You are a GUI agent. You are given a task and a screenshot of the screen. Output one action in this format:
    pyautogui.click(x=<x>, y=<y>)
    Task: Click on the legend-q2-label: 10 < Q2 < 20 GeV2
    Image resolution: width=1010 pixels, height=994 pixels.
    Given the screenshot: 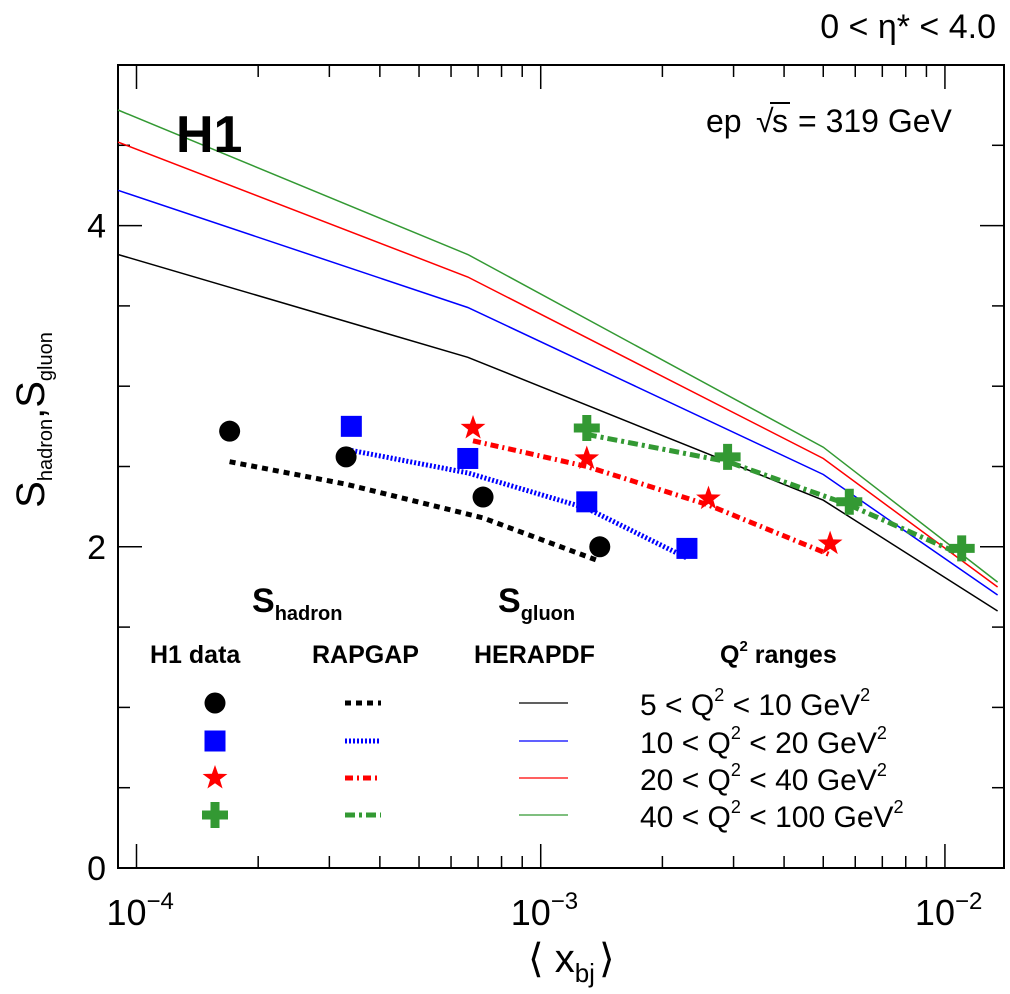 What is the action you would take?
    pyautogui.click(x=763, y=741)
    